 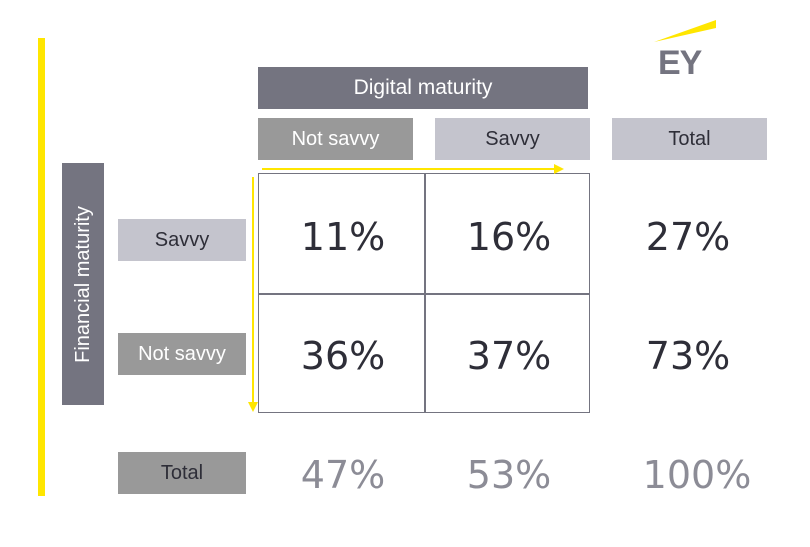 I want to click on cell-not-savvy-savvy: 37%, so click(x=509, y=356).